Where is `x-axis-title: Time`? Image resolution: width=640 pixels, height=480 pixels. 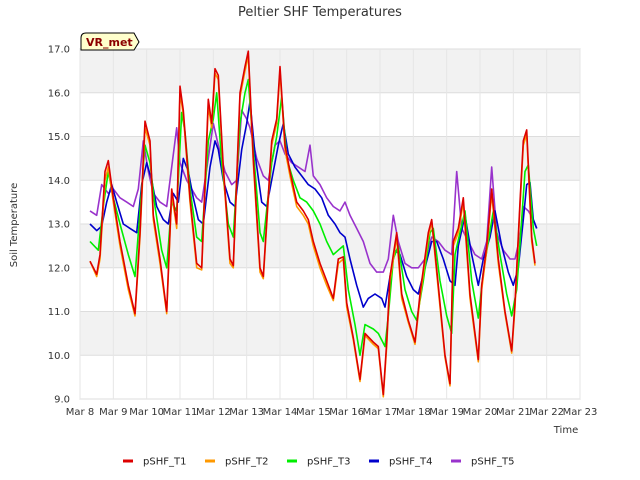 x-axis-title: Time is located at coordinates (565, 430).